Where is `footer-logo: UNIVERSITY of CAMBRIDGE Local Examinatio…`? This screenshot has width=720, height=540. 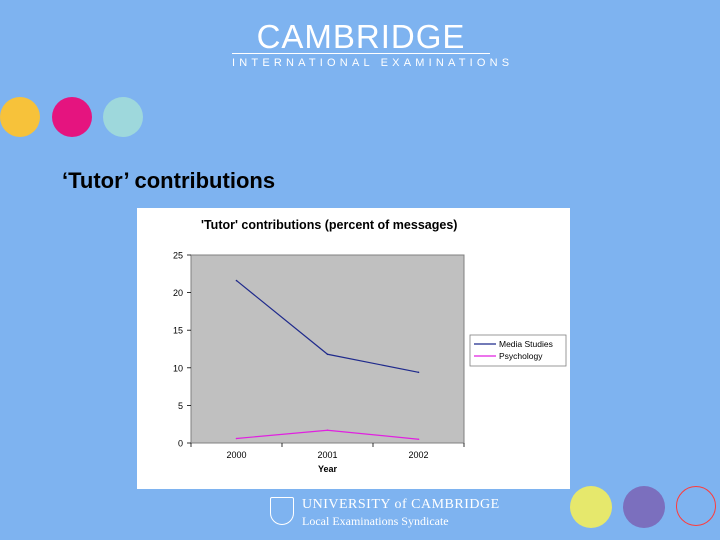
footer-logo: UNIVERSITY of CAMBRIDGE Local Examinatio… is located at coordinates (401, 513).